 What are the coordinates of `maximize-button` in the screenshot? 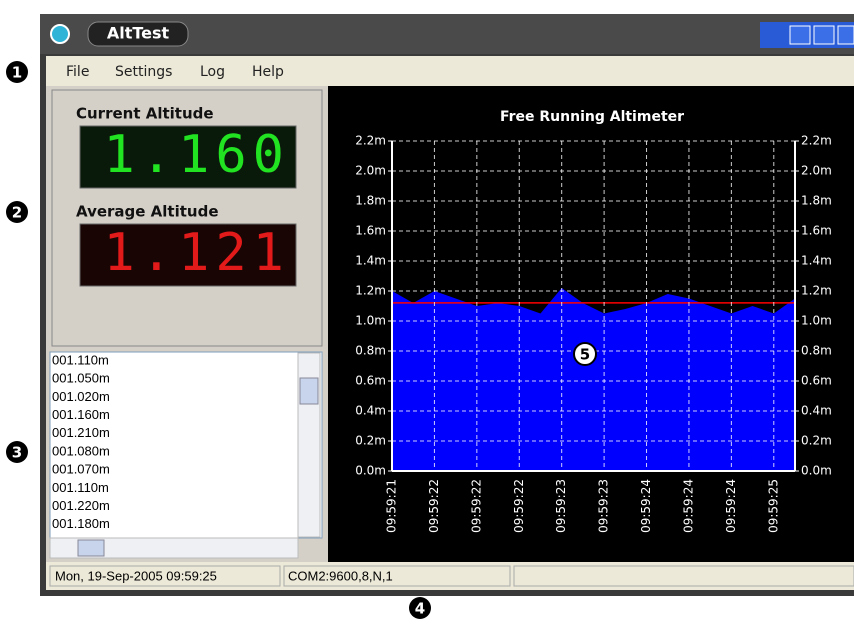 It's located at (824, 35).